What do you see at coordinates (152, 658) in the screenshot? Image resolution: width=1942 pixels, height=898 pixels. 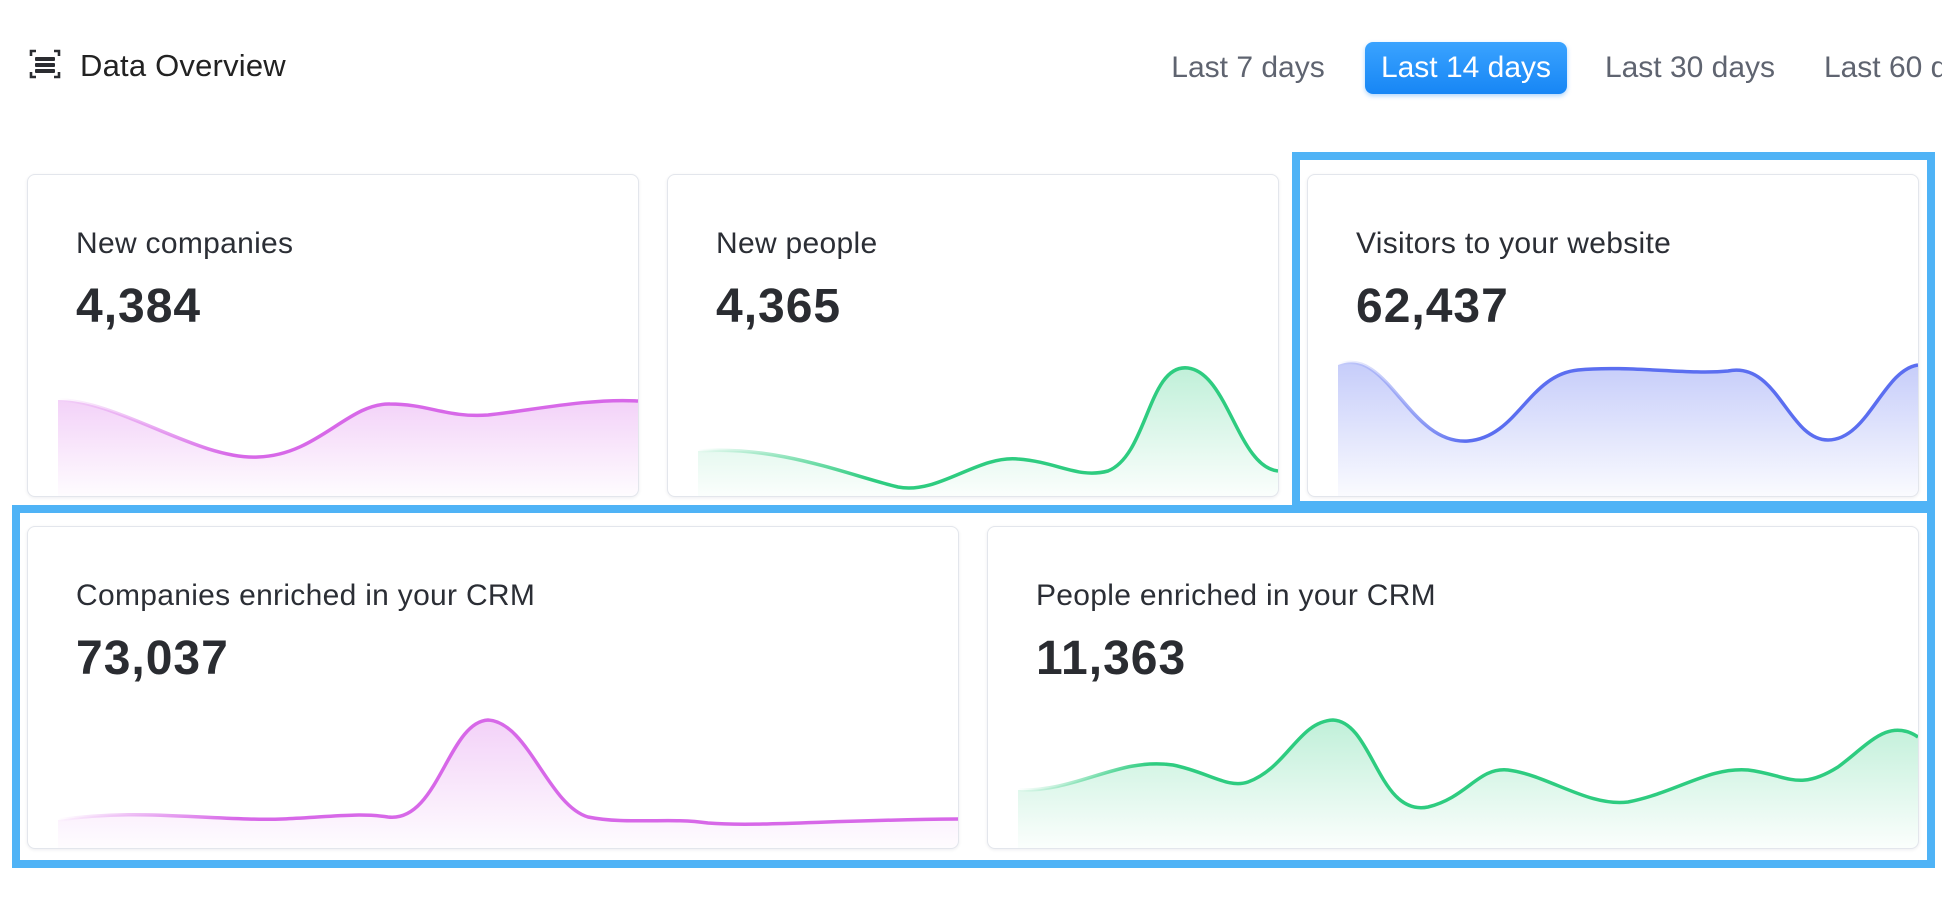 I see `card-value: 73,037` at bounding box center [152, 658].